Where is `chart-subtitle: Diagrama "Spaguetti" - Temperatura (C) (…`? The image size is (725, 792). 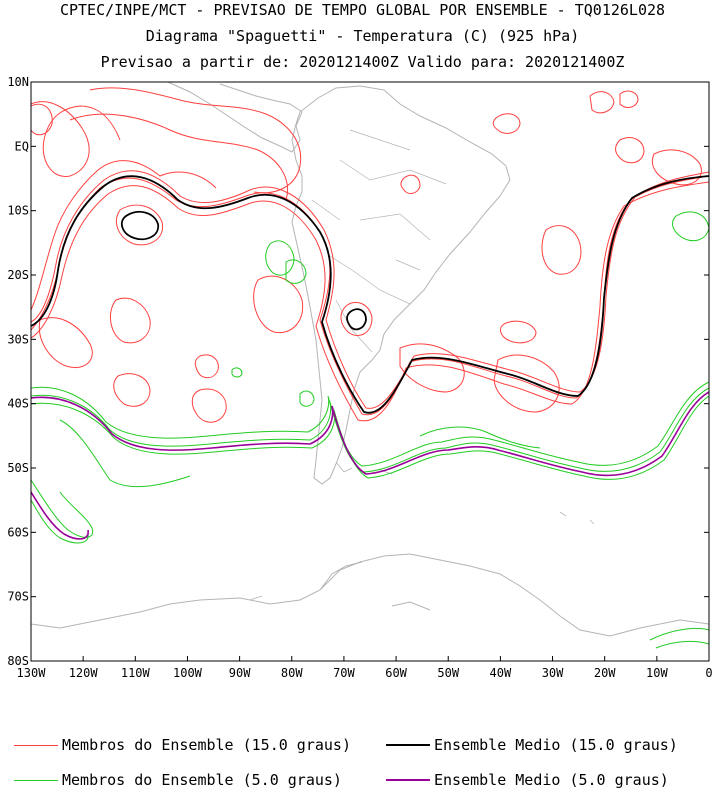 chart-subtitle: Diagrama "Spaguetti" - Temperatura (C) (… is located at coordinates (362, 36).